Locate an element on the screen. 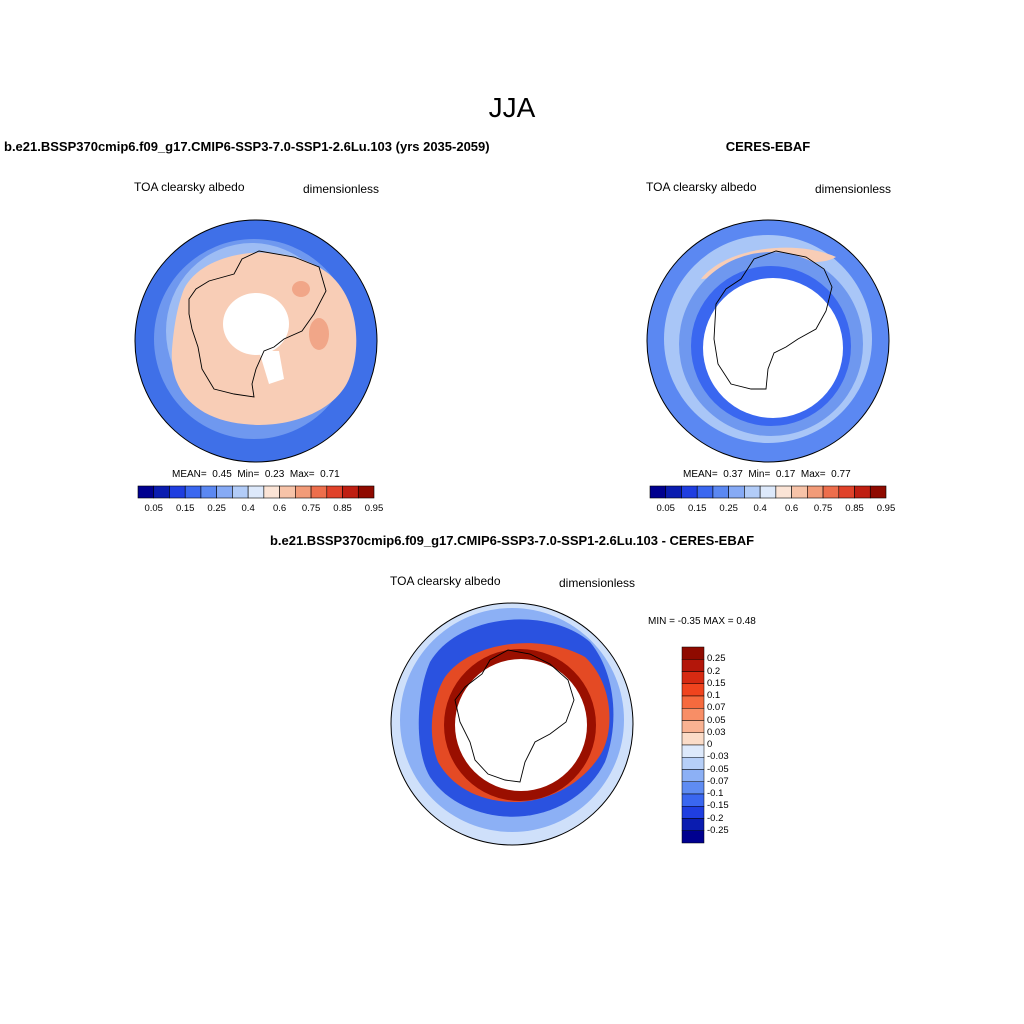  panel-model-variable: TOA clearsky albedo is located at coordinates (189, 187).